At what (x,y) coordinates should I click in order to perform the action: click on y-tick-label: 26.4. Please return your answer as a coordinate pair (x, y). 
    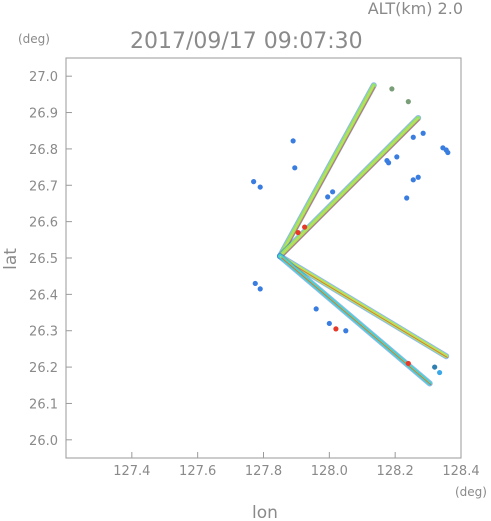
    Looking at the image, I should click on (43, 295).